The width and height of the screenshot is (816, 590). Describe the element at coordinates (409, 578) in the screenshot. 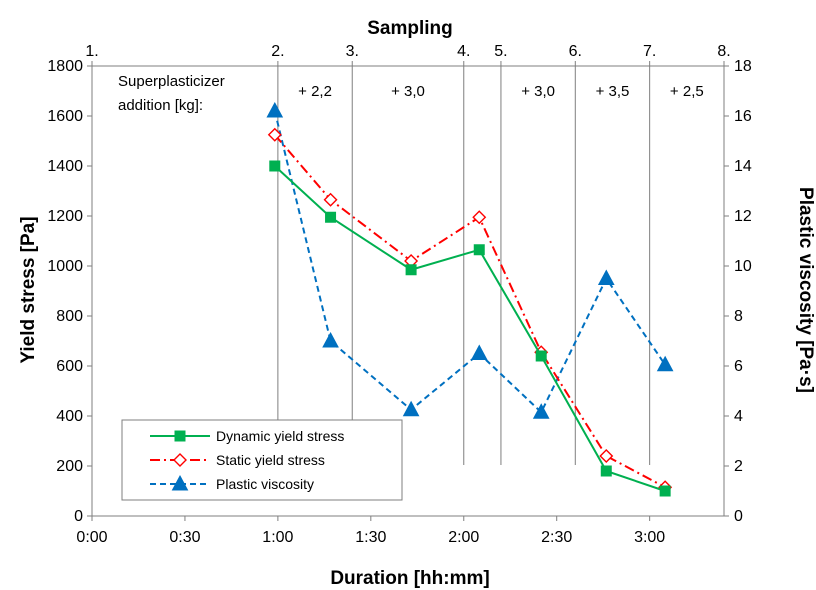

I see `x-axis-title: Duration [hh:mm]` at that location.